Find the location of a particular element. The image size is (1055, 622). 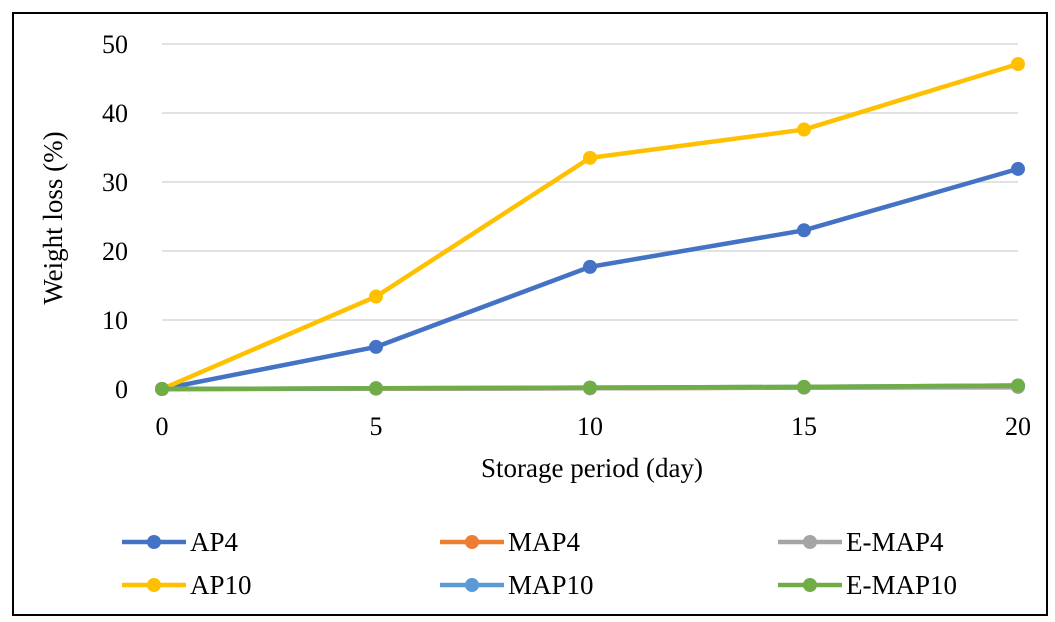

legend-label: AP4 is located at coordinates (214, 542).